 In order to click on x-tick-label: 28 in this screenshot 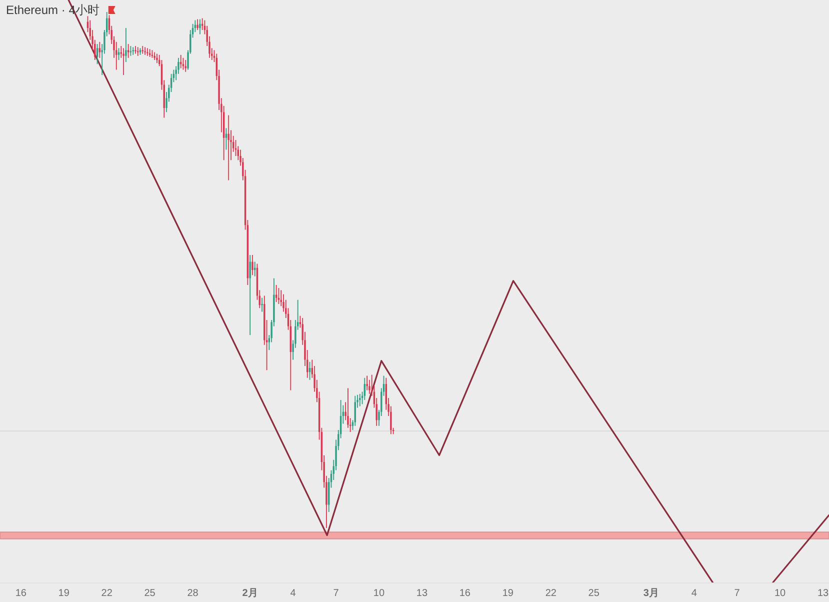, I will do `click(193, 594)`.